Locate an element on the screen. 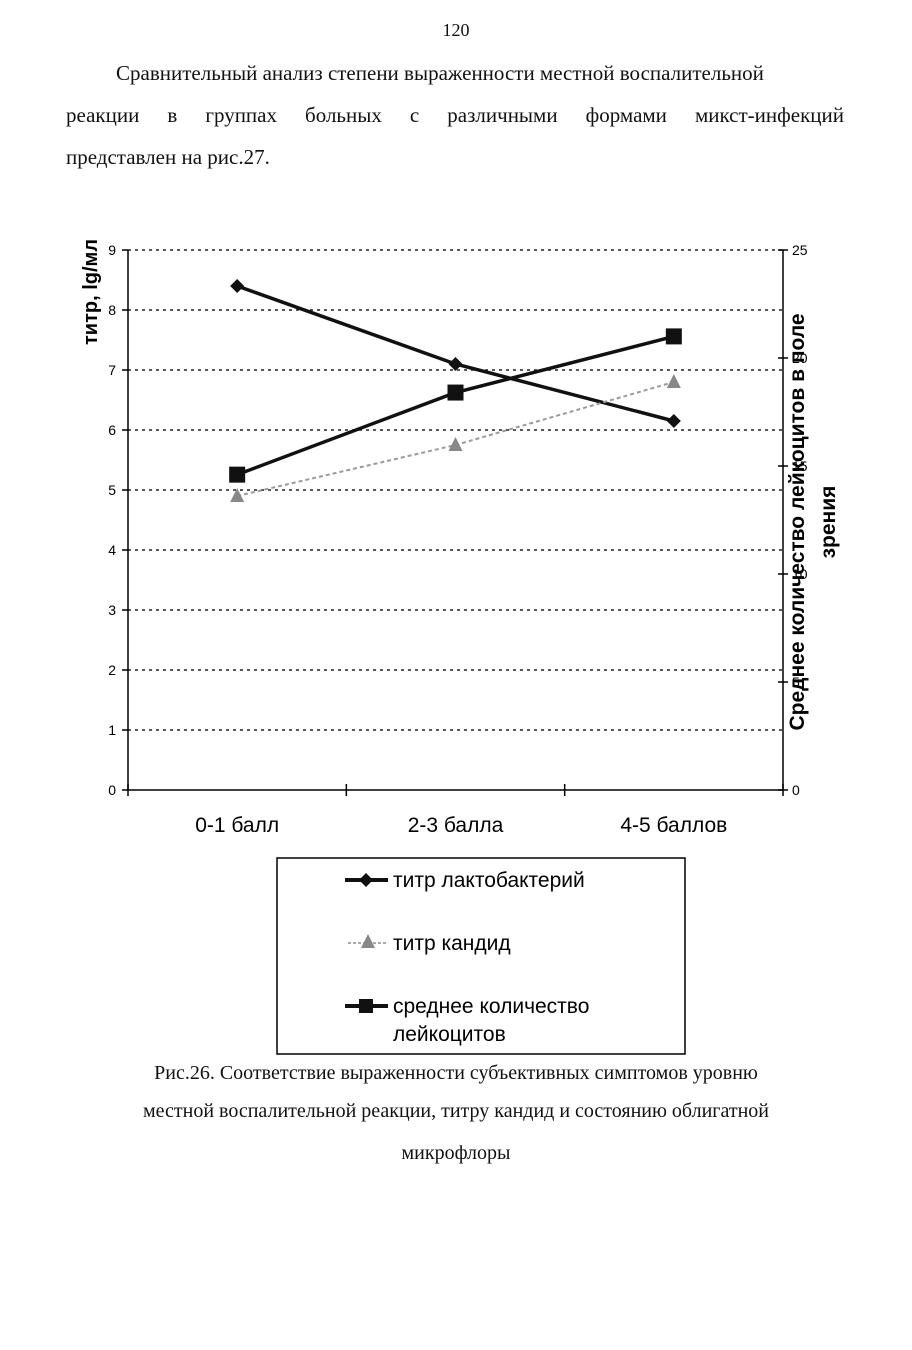 Image resolution: width=912 pixels, height=1350 pixels. left-tick-label: 7 is located at coordinates (112, 370).